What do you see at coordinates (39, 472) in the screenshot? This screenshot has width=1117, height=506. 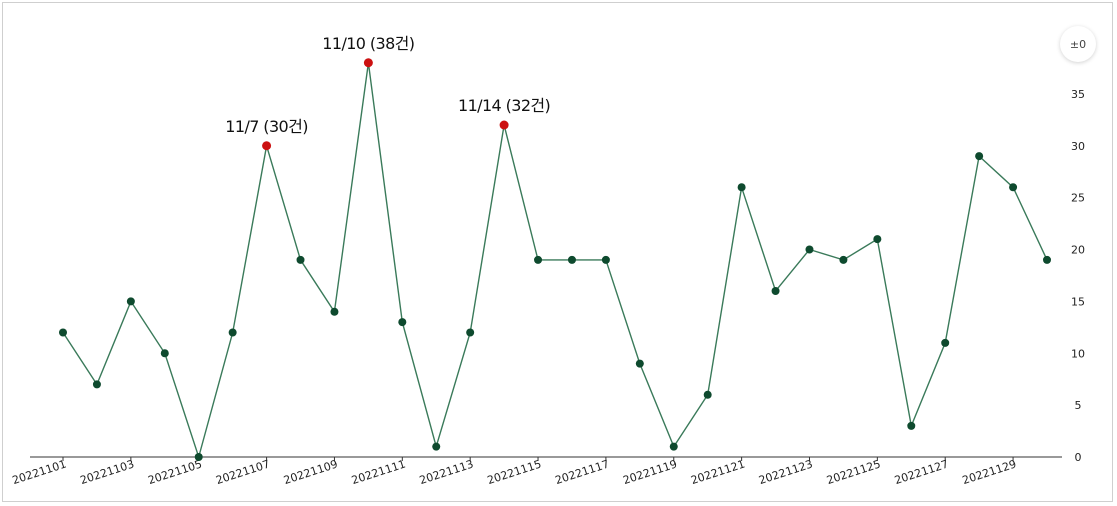 I see `x-tick-label: 20221101` at bounding box center [39, 472].